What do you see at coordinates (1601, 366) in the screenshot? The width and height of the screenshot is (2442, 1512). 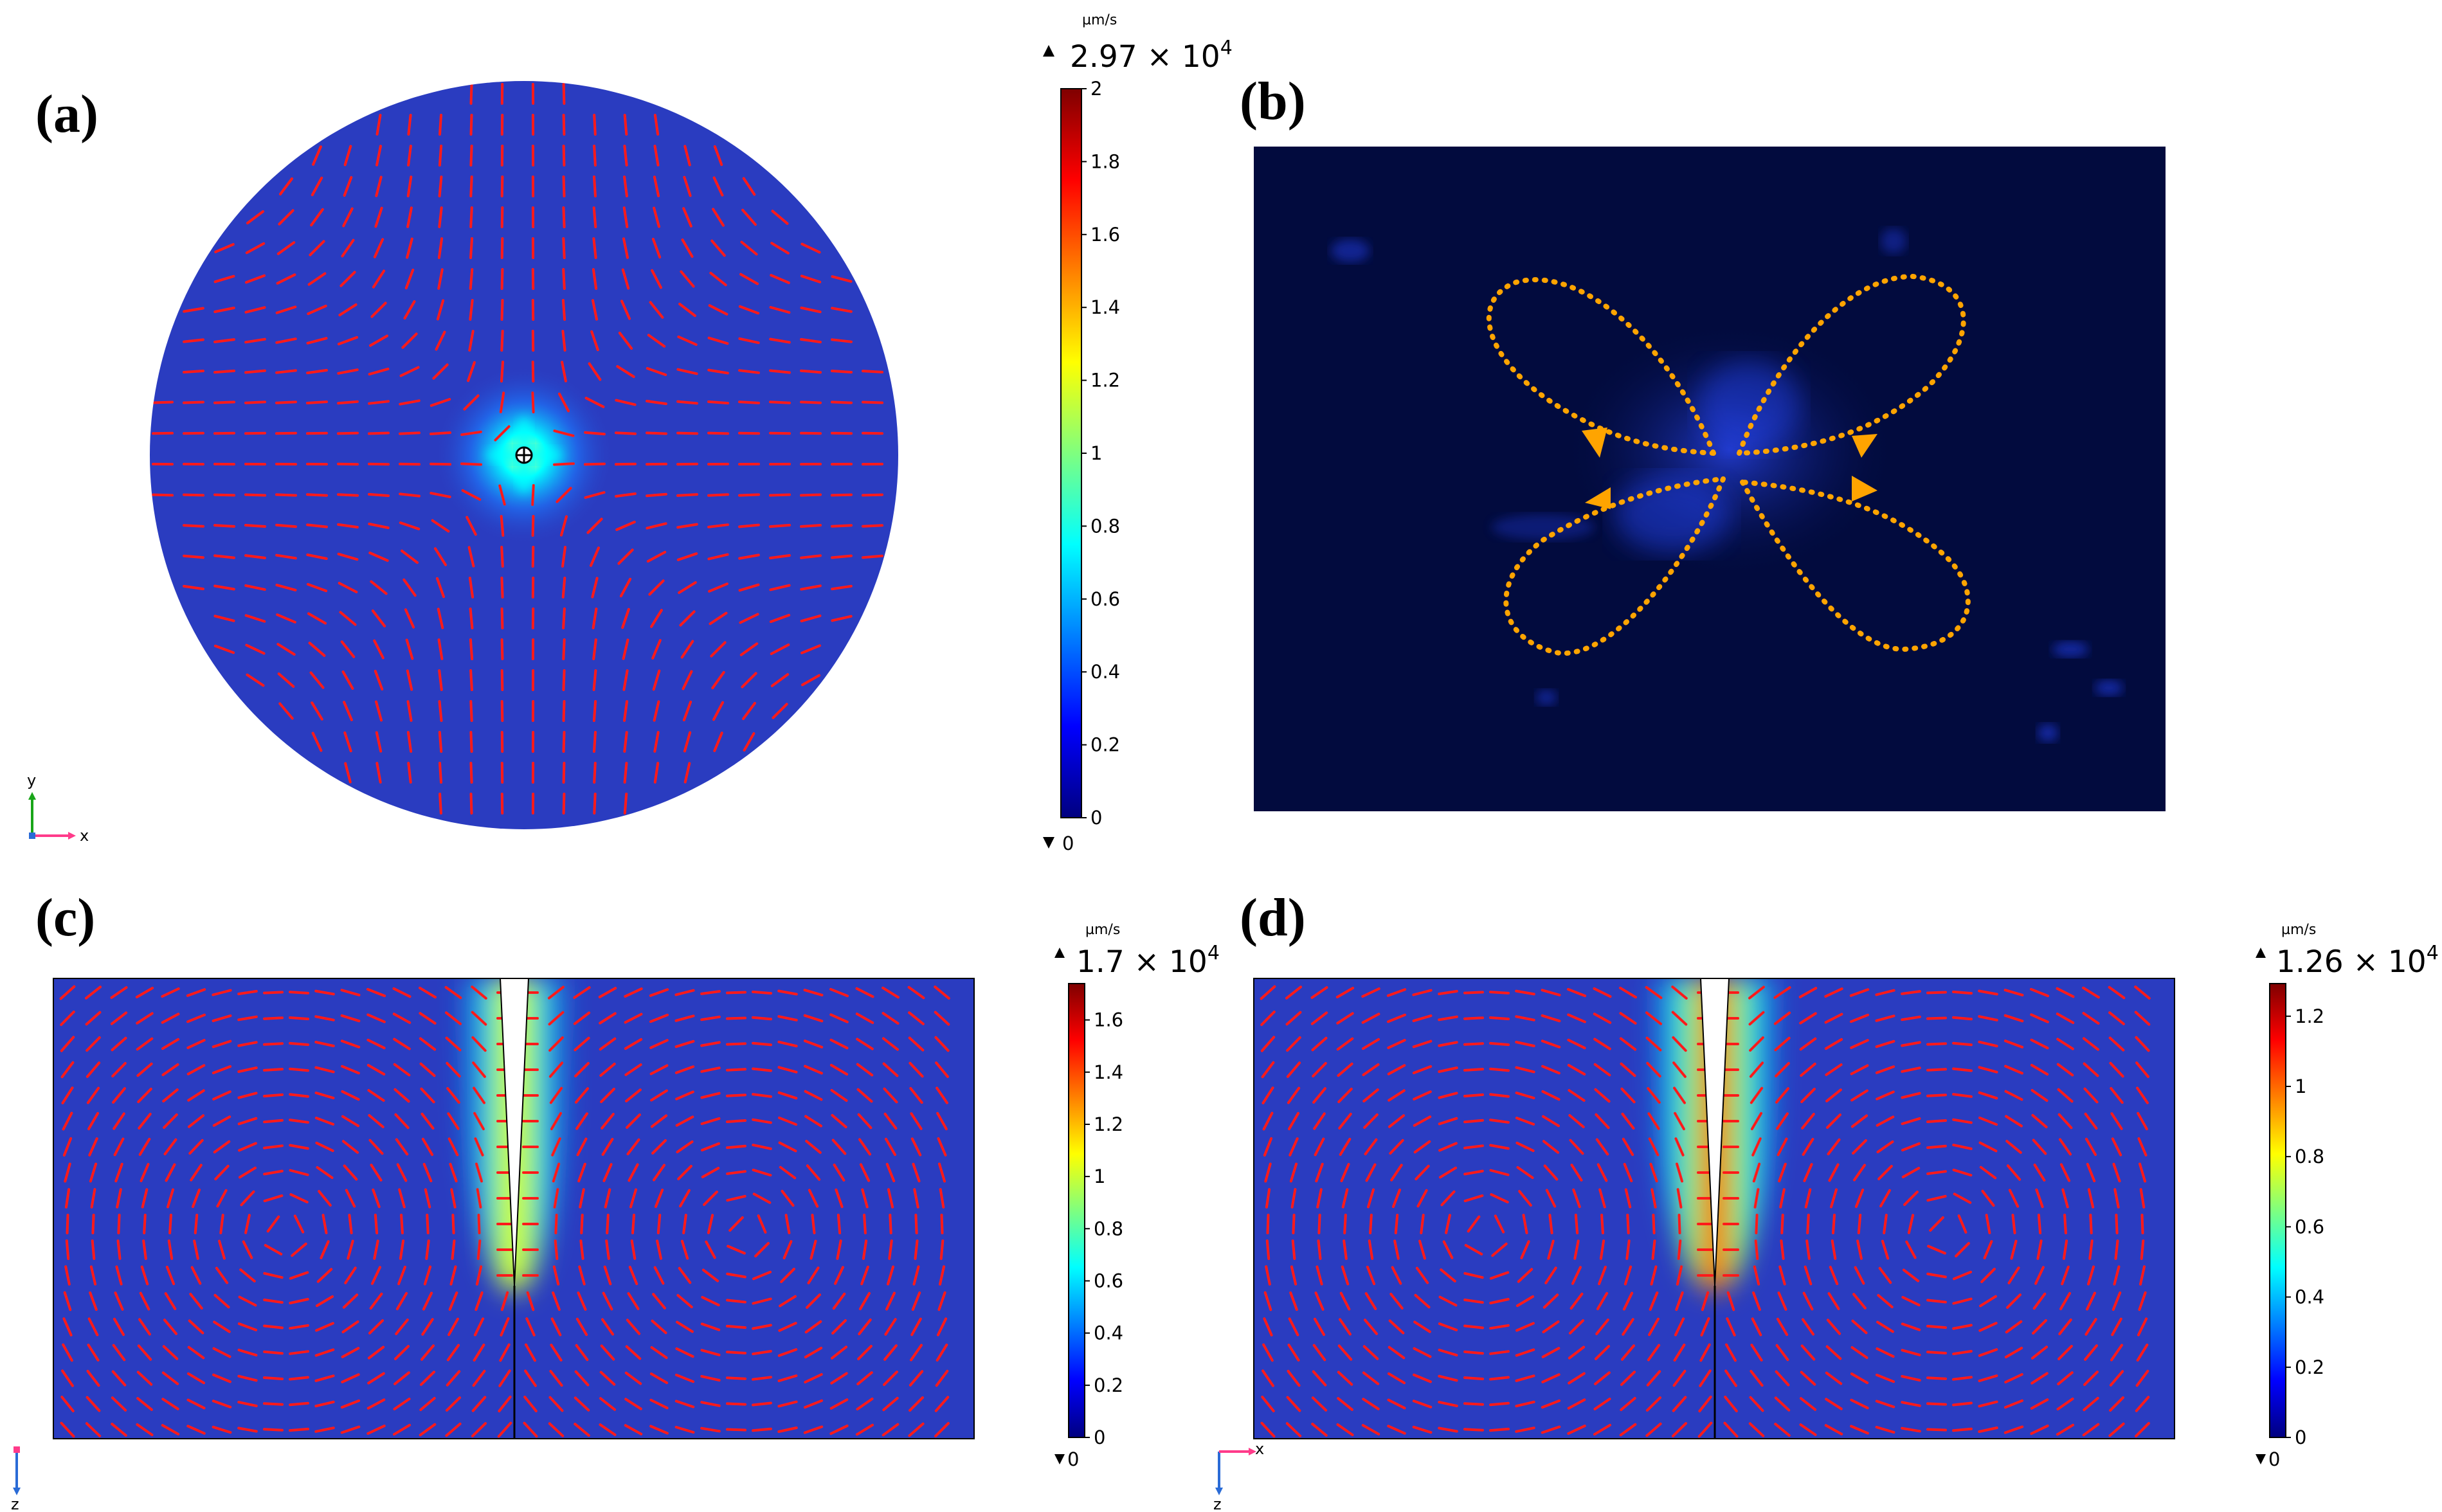 I see `flow-loop-upper-left` at bounding box center [1601, 366].